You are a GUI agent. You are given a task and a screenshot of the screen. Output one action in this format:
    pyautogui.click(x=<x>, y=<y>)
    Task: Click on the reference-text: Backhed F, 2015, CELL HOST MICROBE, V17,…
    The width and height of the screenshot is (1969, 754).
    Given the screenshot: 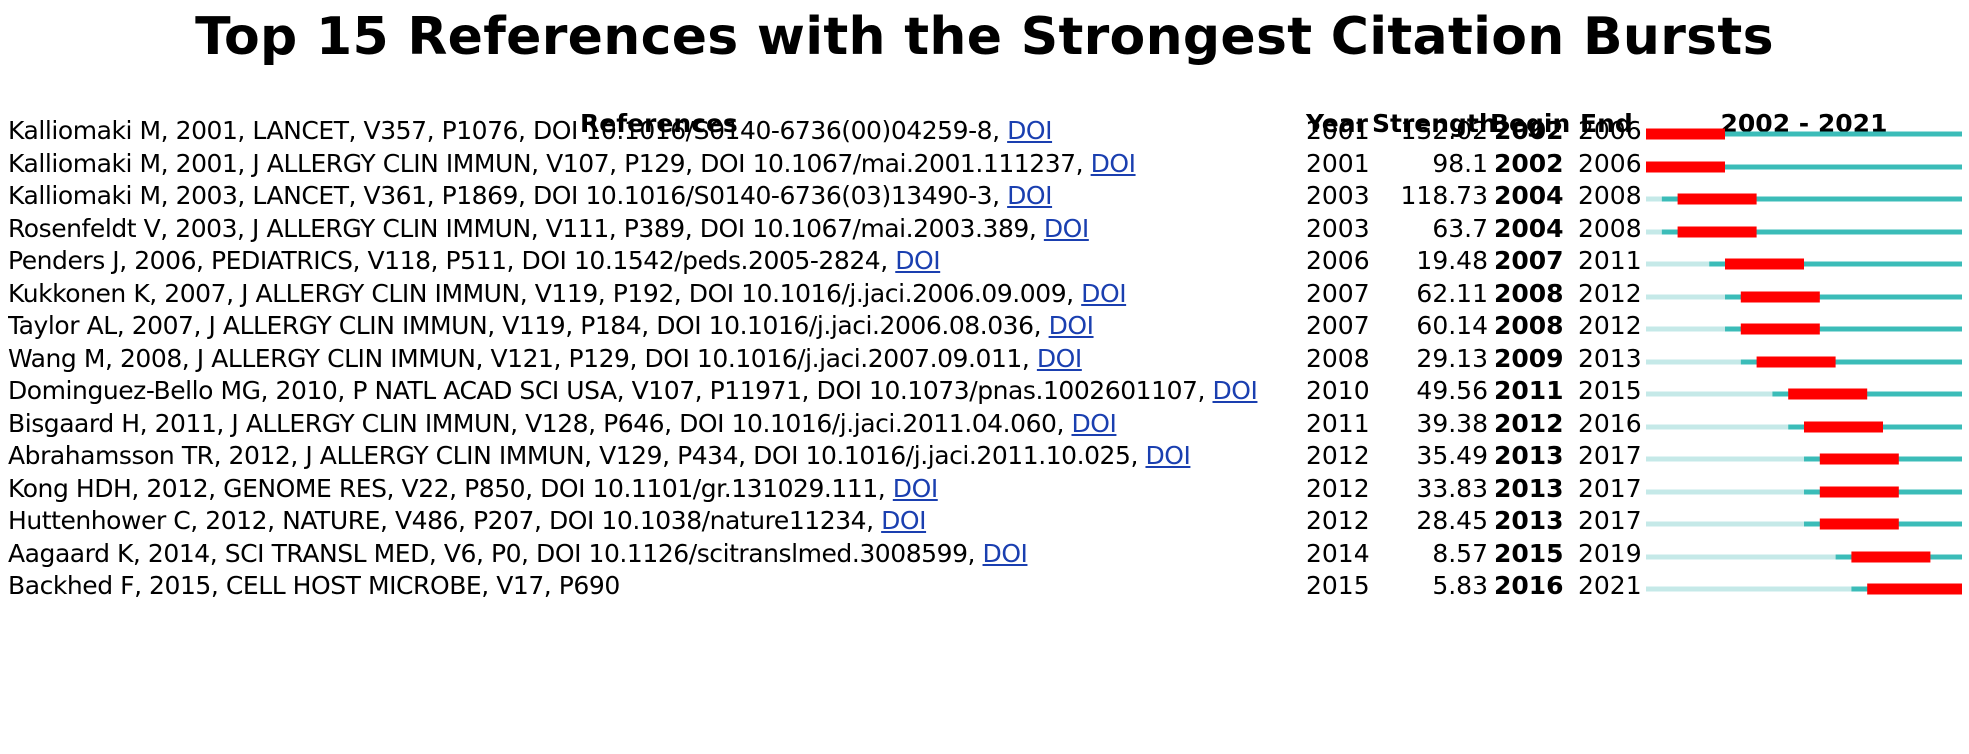 What is the action you would take?
    pyautogui.click(x=314, y=585)
    